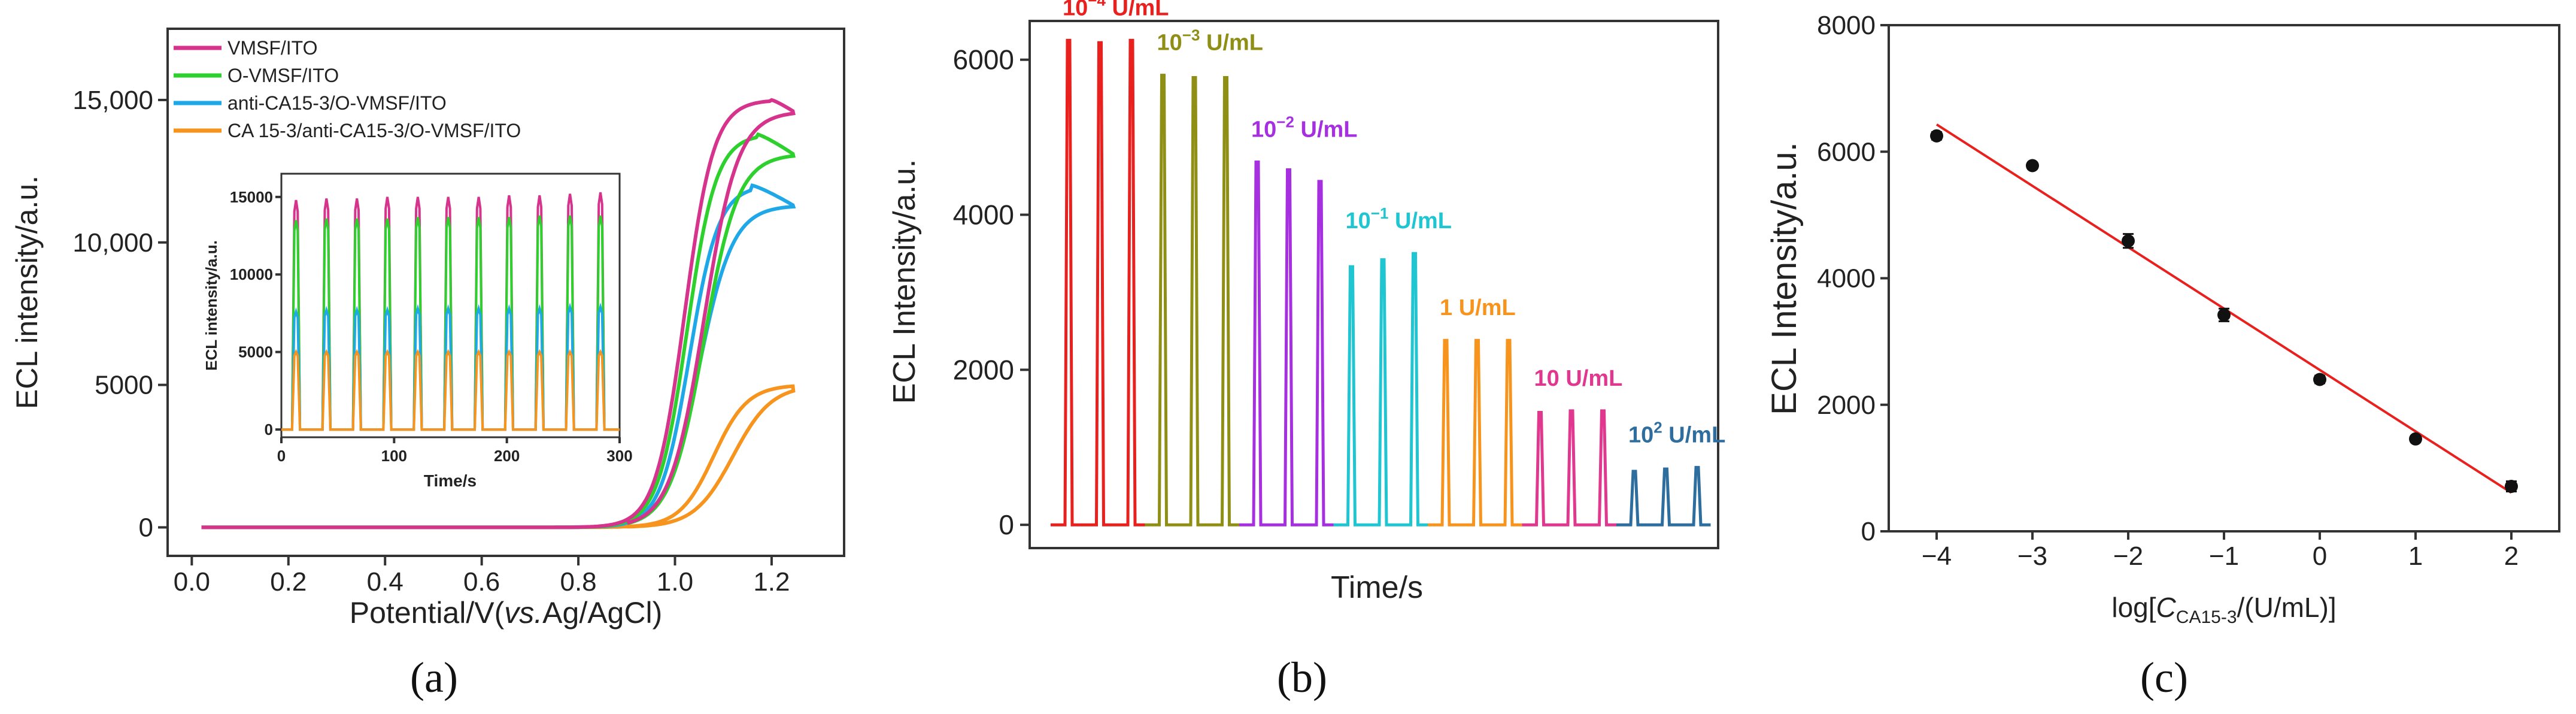 This screenshot has width=2576, height=714. What do you see at coordinates (251, 197) in the screenshot?
I see `inset-ytick-label: 15000` at bounding box center [251, 197].